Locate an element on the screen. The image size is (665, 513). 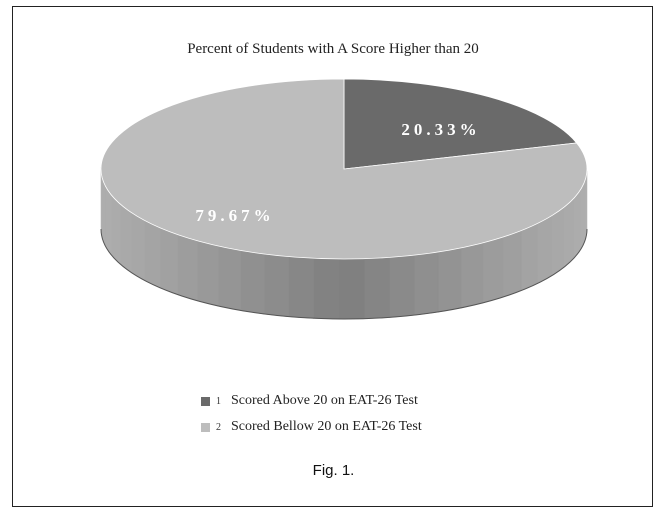
legend-item-below: 2 Scored Bellow 20 on EAT-26 Test is located at coordinates (311, 427).